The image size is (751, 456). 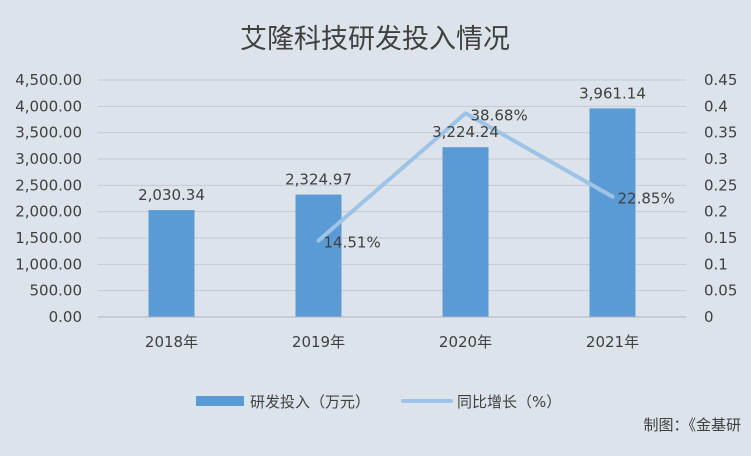 I want to click on y-right-tick-label: 0, so click(x=709, y=317).